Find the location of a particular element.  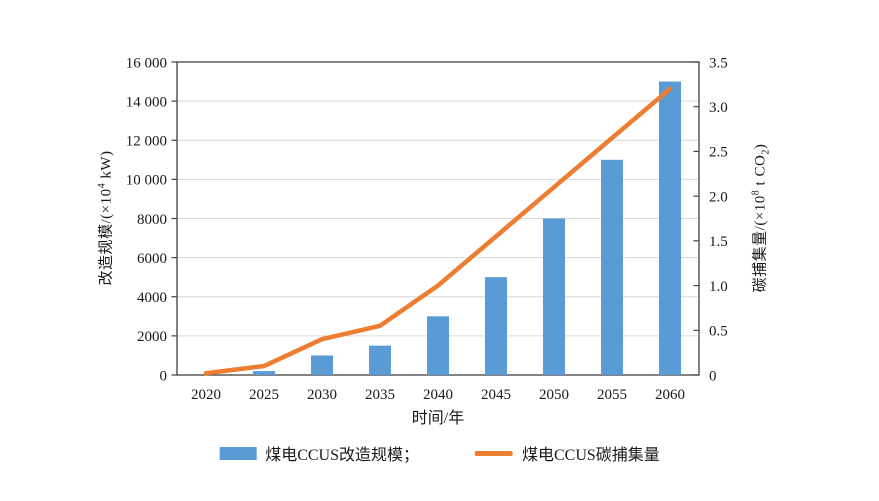

bar-2050 is located at coordinates (554, 296).